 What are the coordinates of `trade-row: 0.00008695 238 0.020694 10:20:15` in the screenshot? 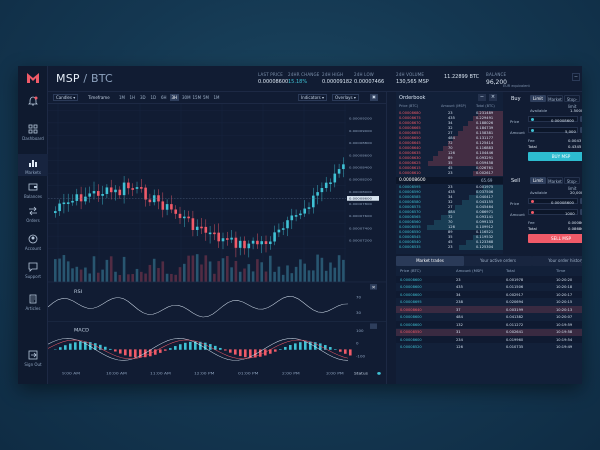 It's located at (489, 302).